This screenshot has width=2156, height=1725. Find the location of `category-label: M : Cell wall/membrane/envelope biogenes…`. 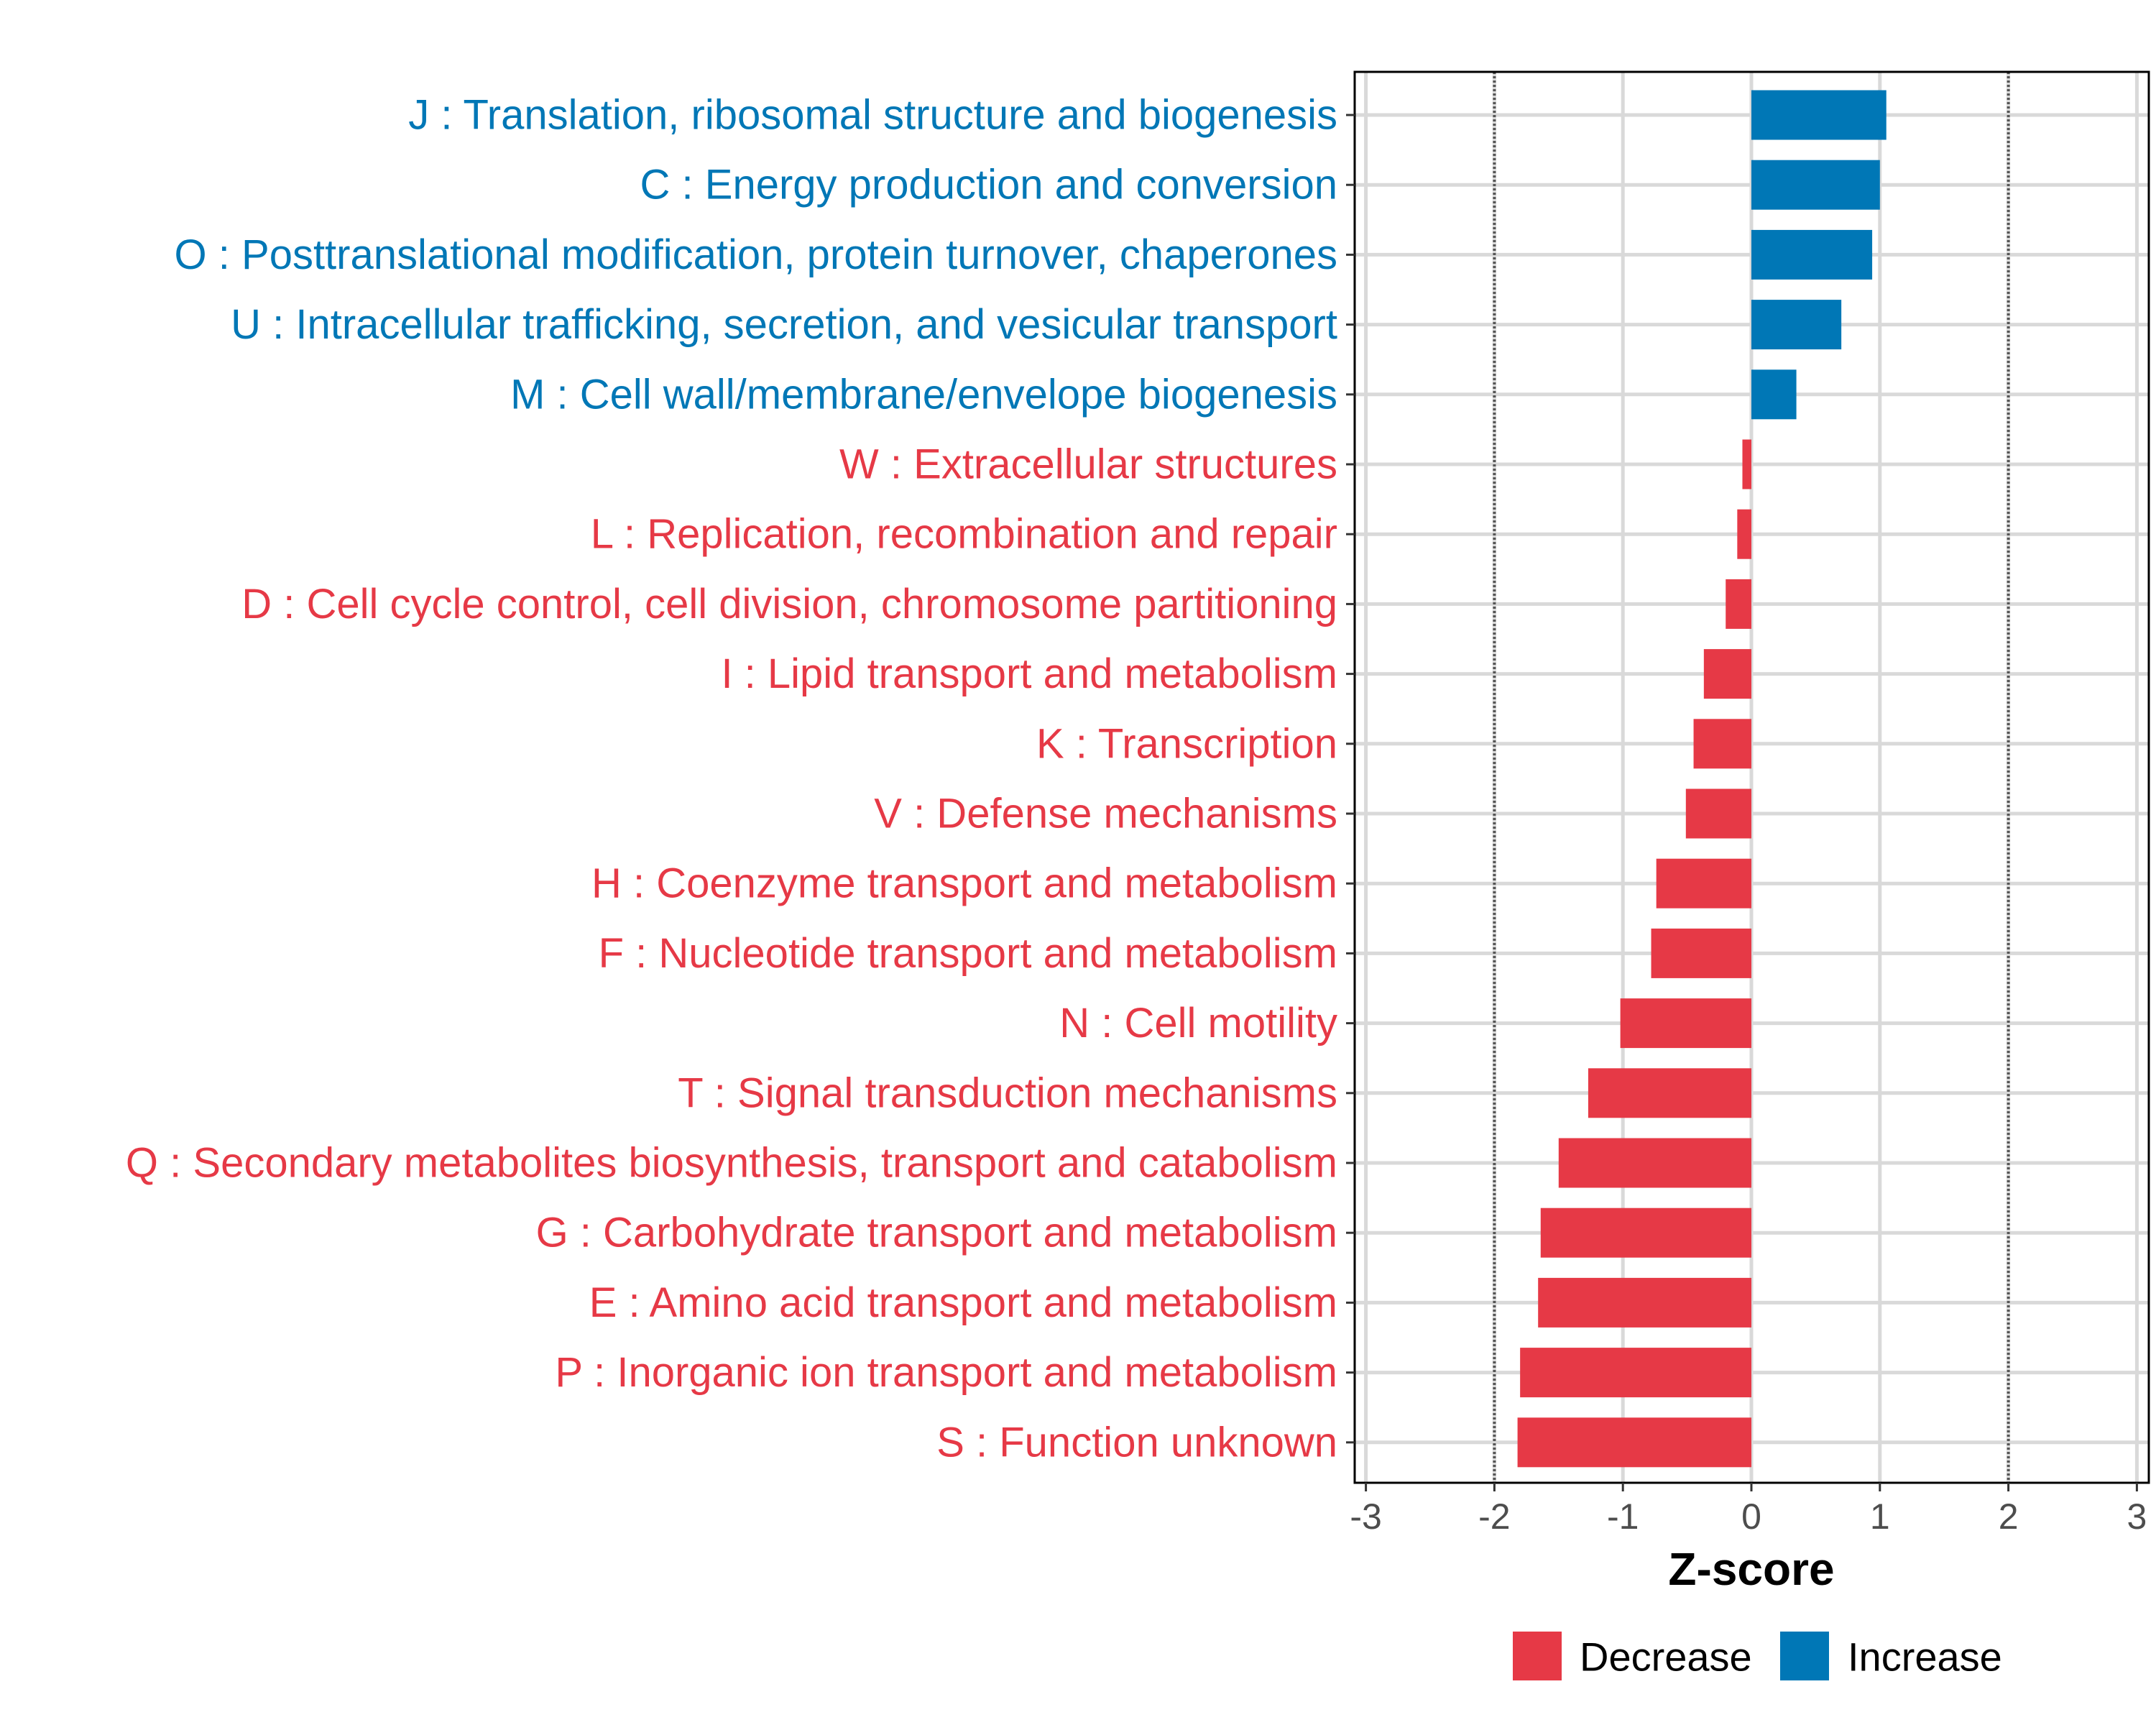

category-label: M : Cell wall/membrane/envelope biogenes… is located at coordinates (924, 394).